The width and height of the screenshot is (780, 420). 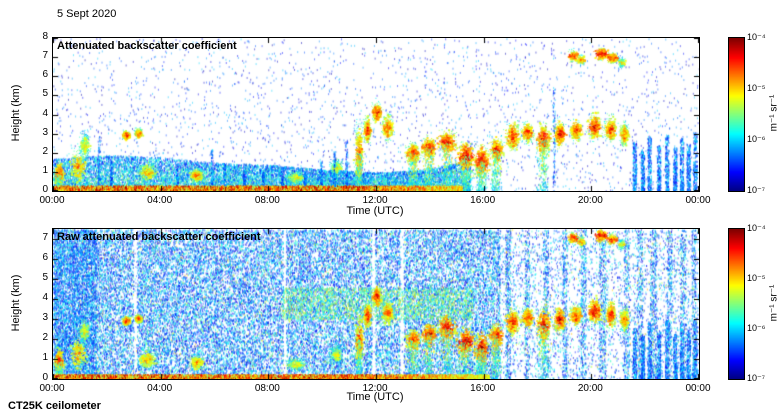 What do you see at coordinates (87, 14) in the screenshot?
I see `date-label: 5 Sept 2020` at bounding box center [87, 14].